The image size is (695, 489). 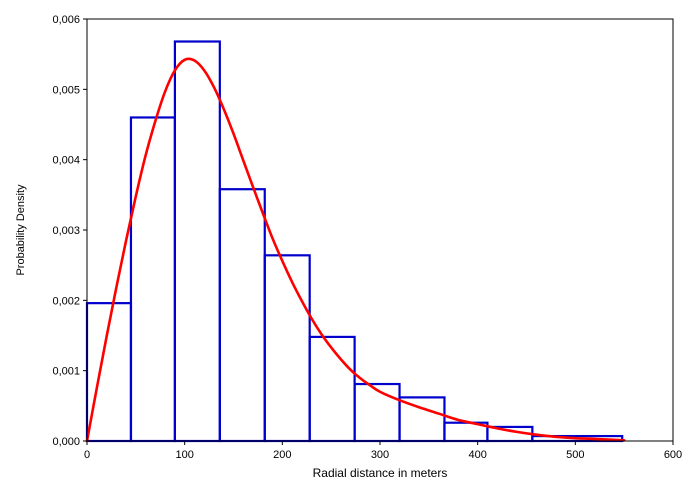 What do you see at coordinates (66, 301) in the screenshot?
I see `y-tick-label: 0,002` at bounding box center [66, 301].